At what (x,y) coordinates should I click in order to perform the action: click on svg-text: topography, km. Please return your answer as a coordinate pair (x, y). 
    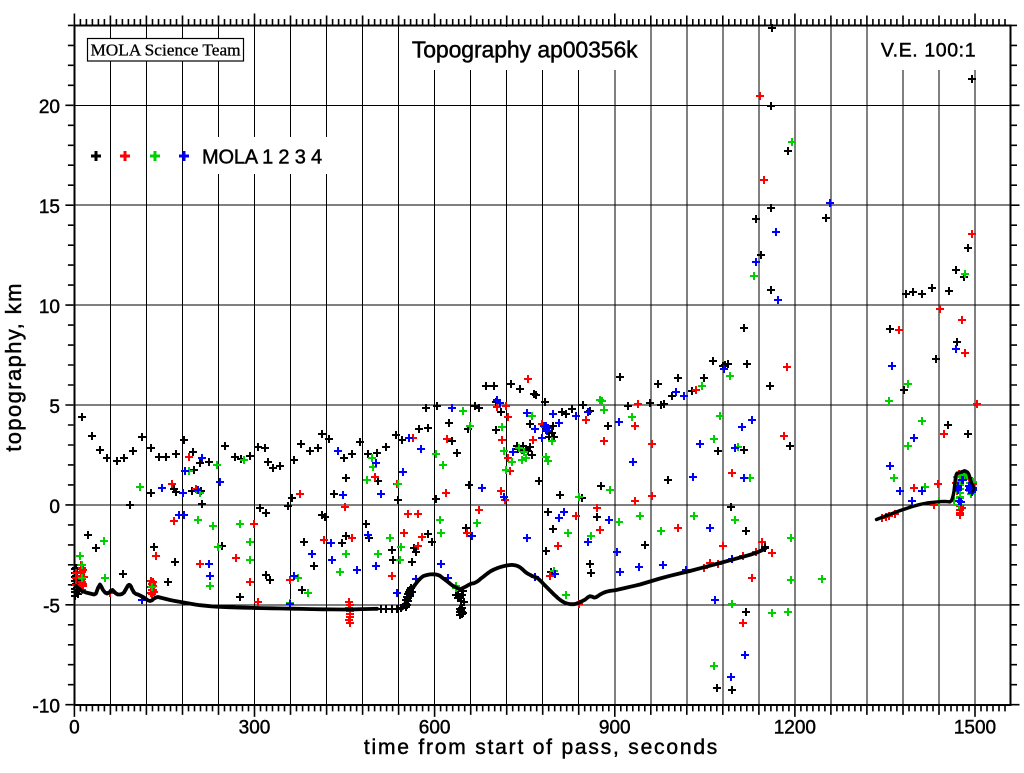
    Looking at the image, I should click on (13, 367).